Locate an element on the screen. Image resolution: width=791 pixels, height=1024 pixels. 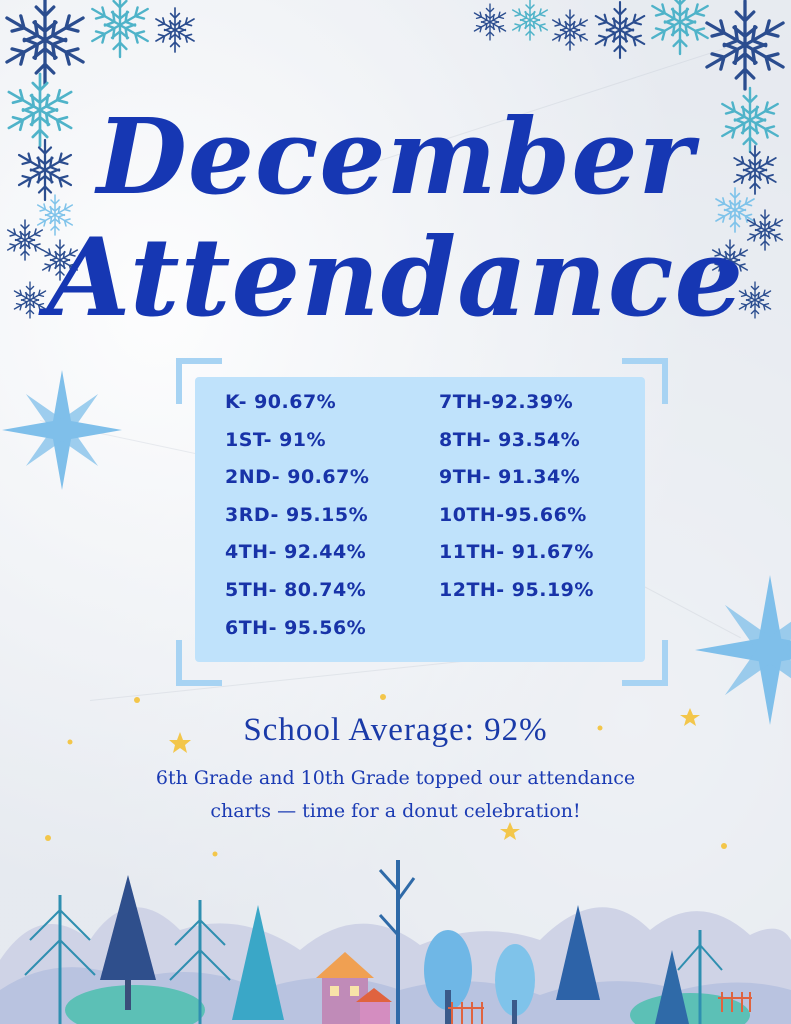
star-icon is located at coordinates (386, 775).